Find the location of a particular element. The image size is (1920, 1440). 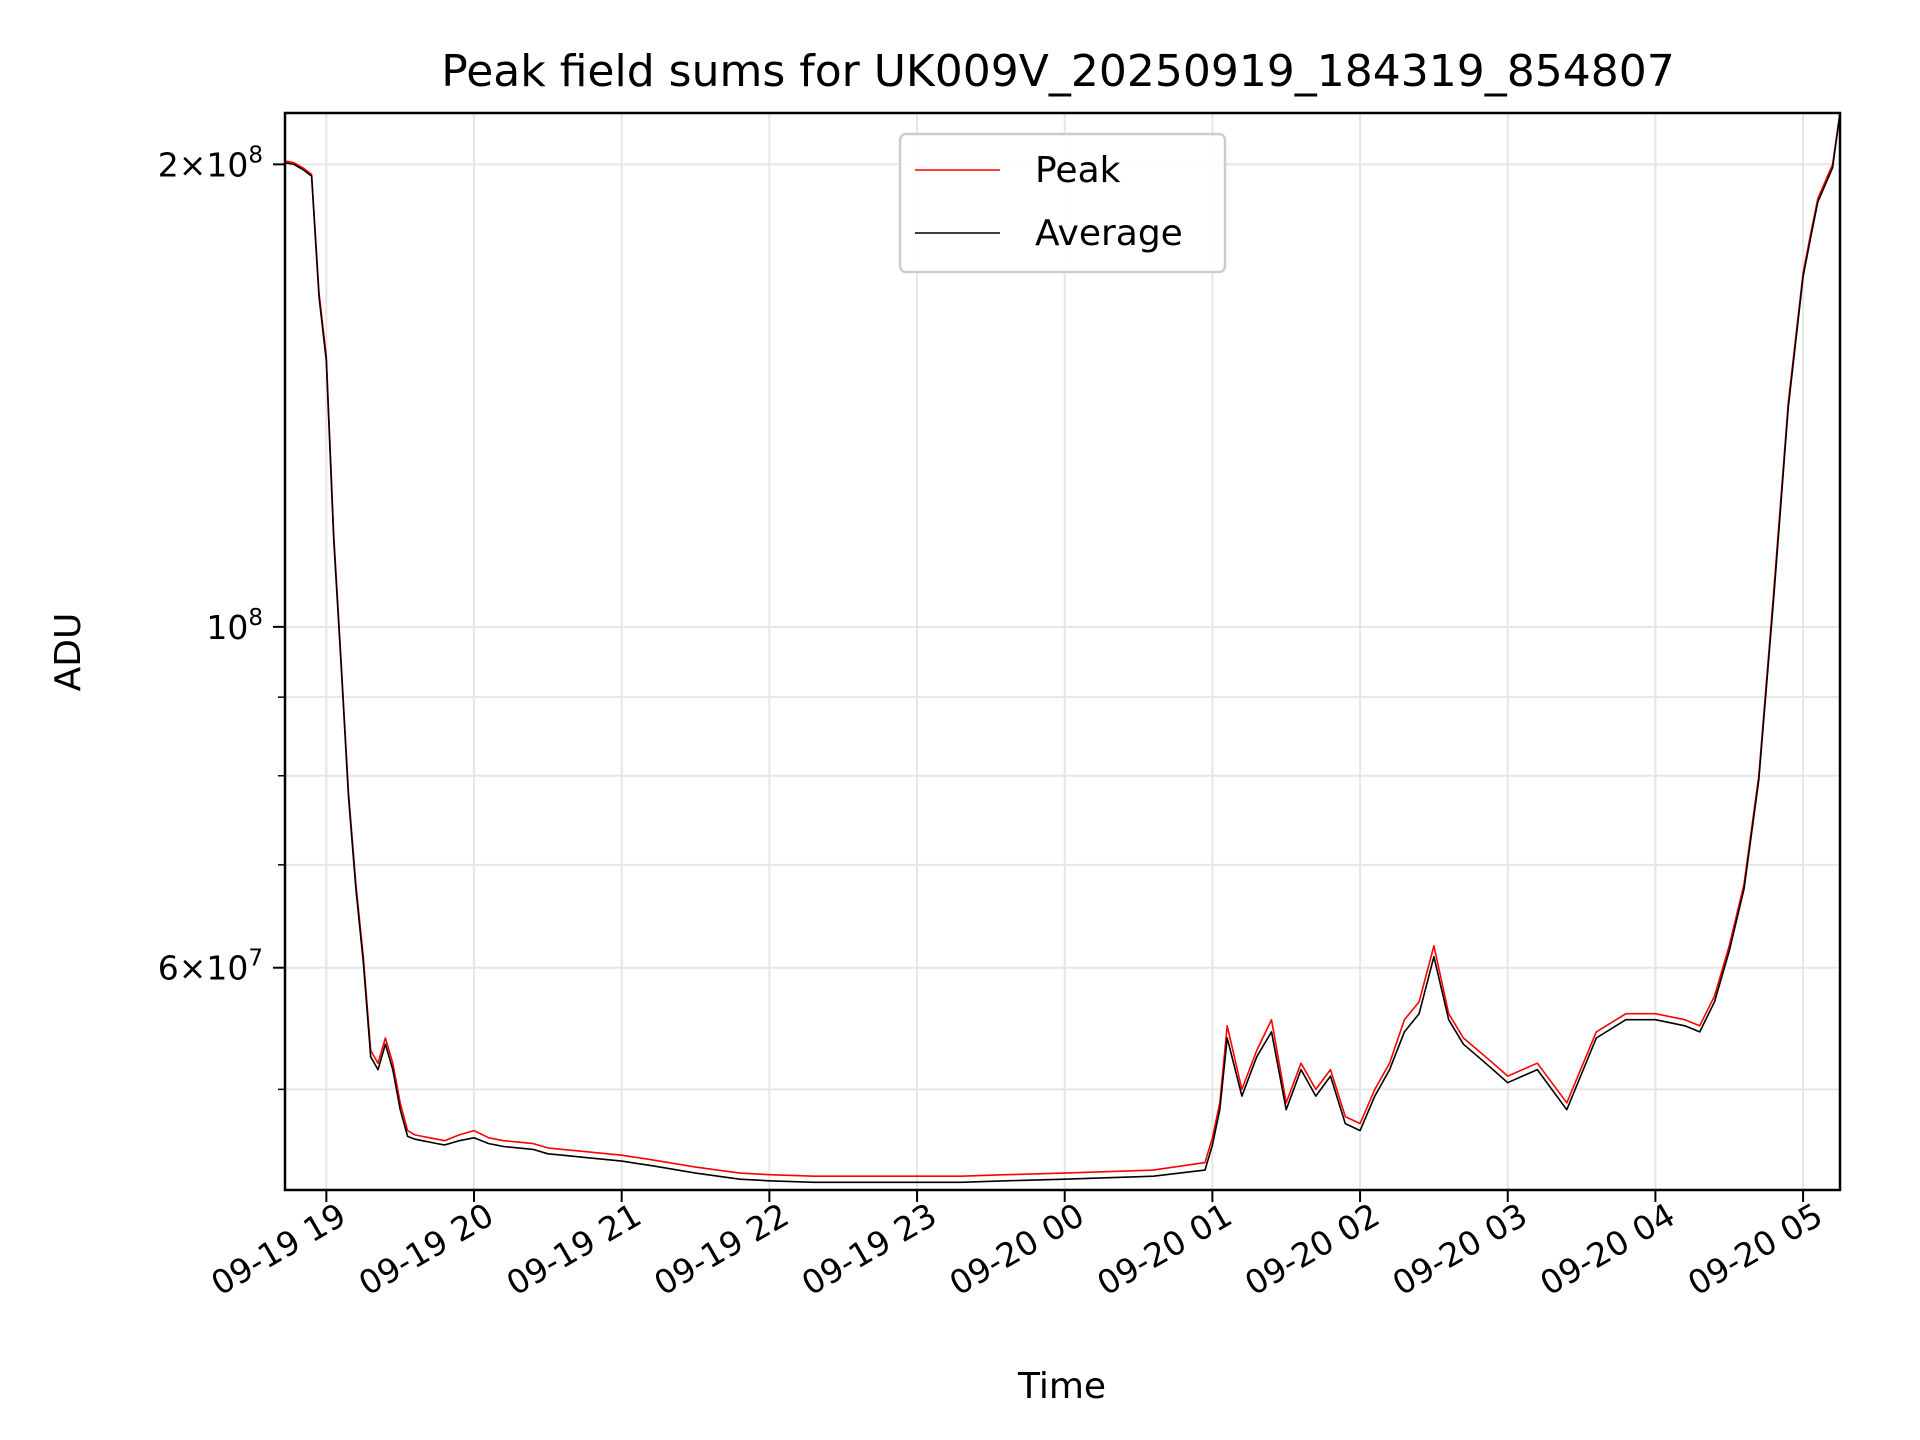

x-tick-label: 09-20 03 is located at coordinates (1460, 1249).